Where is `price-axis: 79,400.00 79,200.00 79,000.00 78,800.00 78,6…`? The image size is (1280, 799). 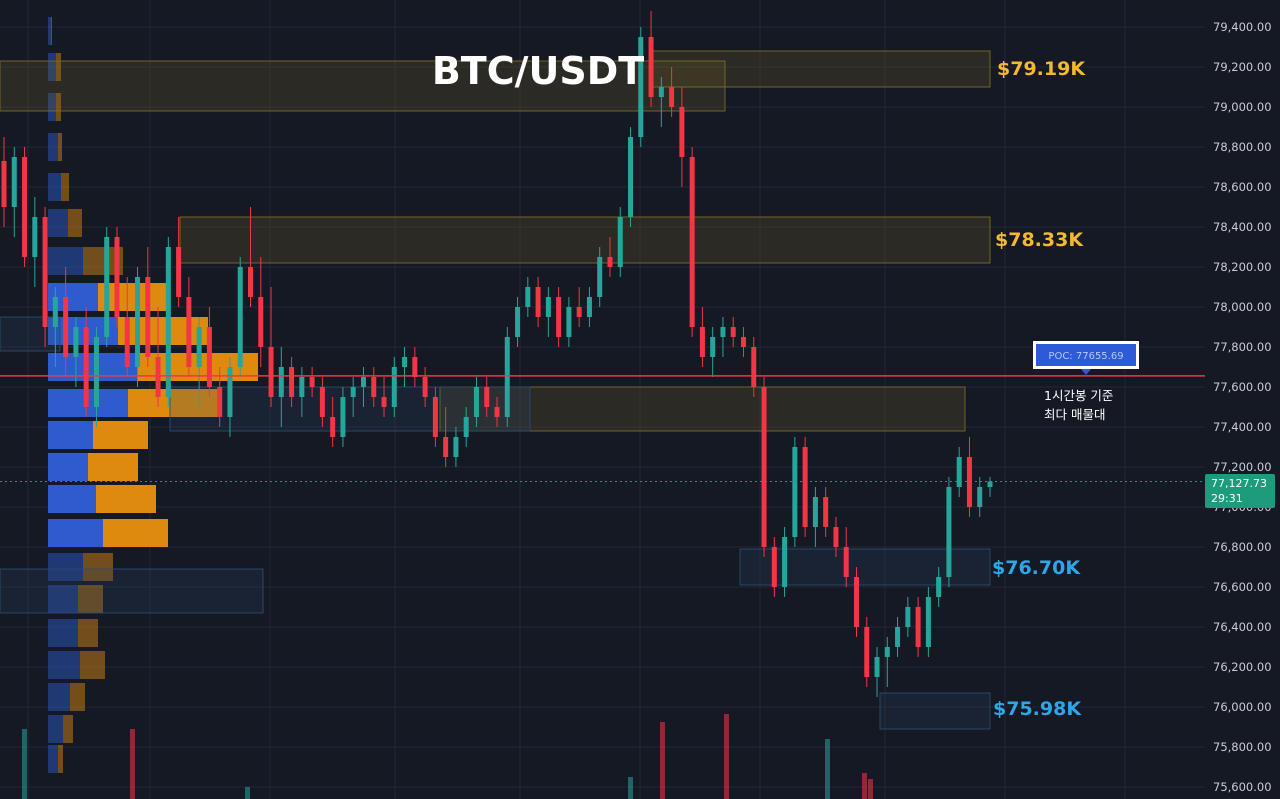 price-axis: 79,400.00 79,200.00 79,000.00 78,800.00 78,6… is located at coordinates (1242, 407).